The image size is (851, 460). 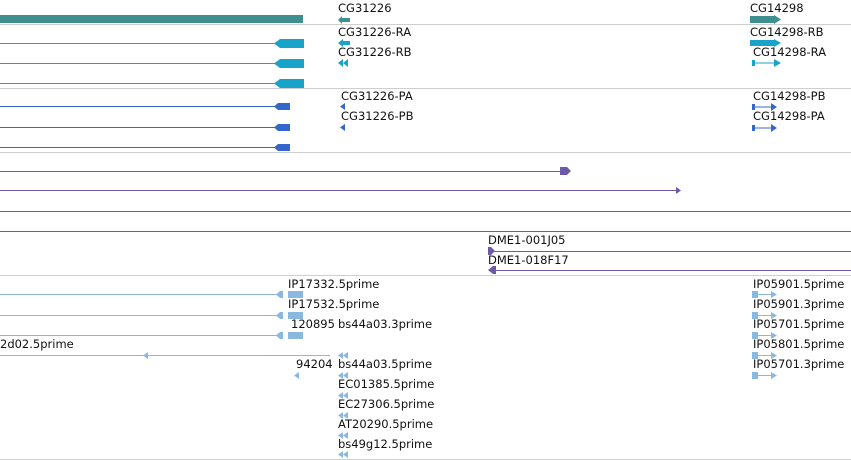 I want to click on transcript-feature-cg14298-rb, so click(x=766, y=43).